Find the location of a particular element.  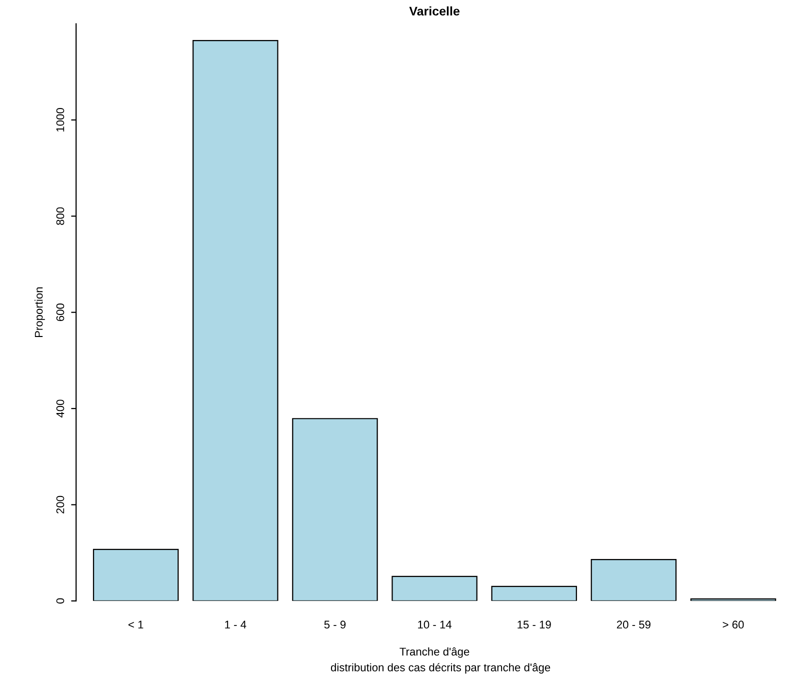

y-tick-label: 0 is located at coordinates (60, 601).